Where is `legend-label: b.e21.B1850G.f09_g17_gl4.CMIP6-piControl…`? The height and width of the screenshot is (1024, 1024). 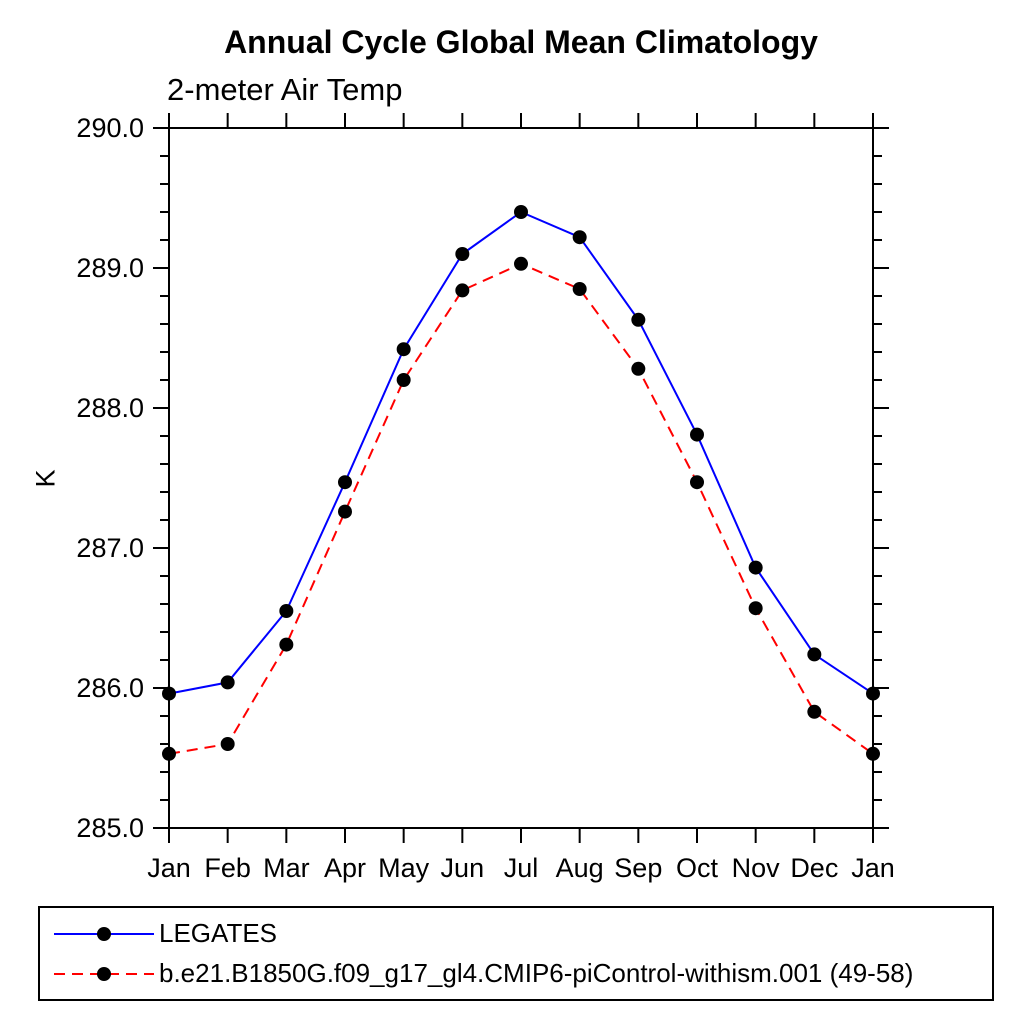
legend-label: b.e21.B1850G.f09_g17_gl4.CMIP6-piControl… is located at coordinates (536, 973).